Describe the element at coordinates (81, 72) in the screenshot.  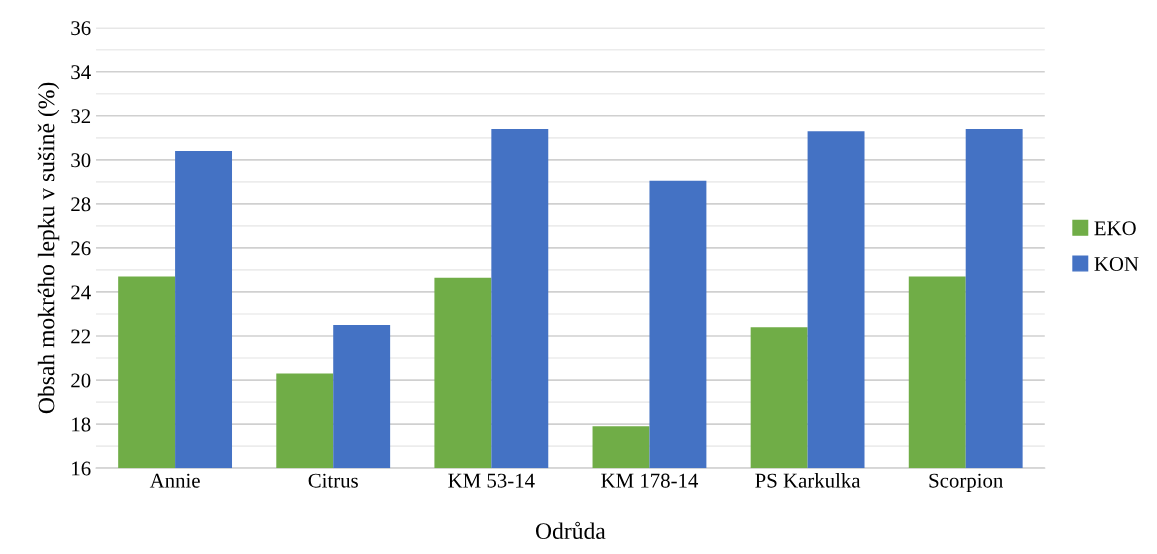
I see `y-tick-label: 34` at that location.